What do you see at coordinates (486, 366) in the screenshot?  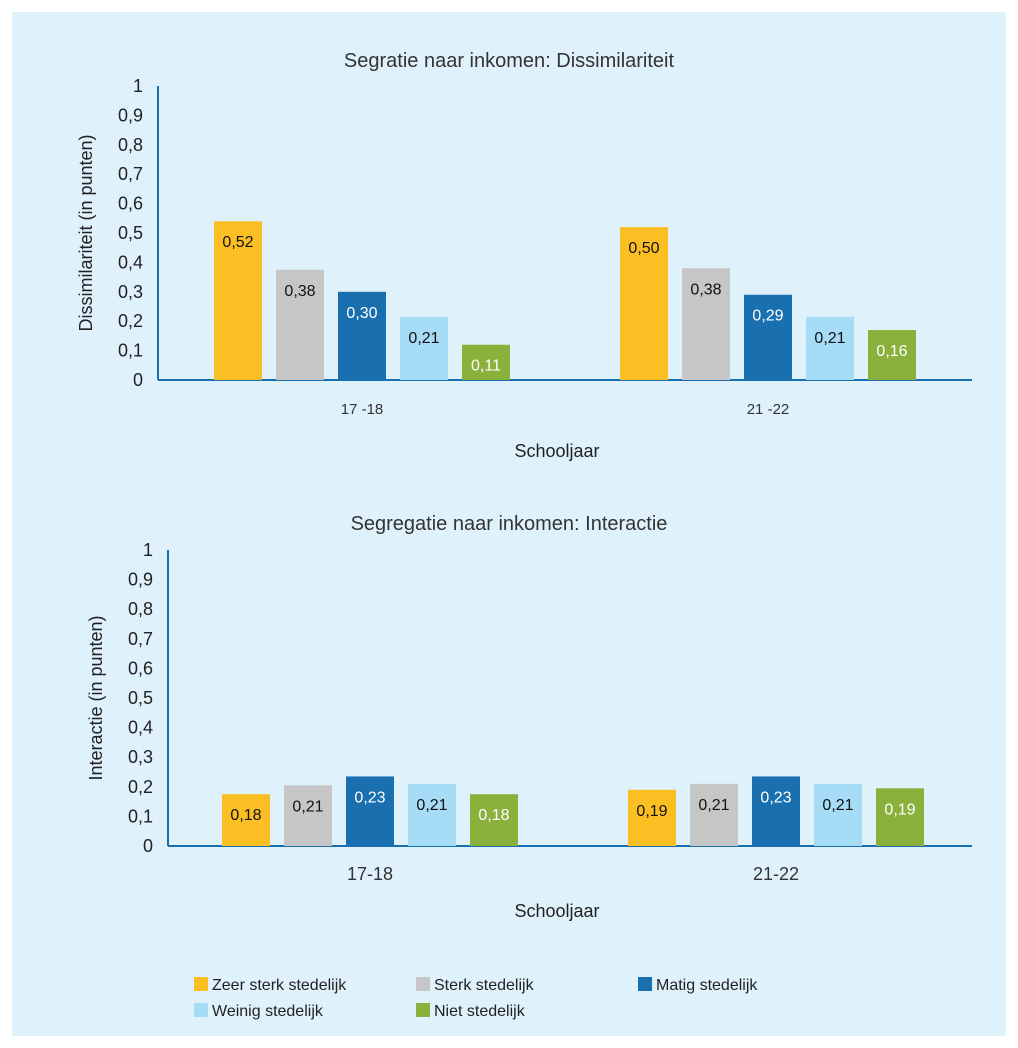 I see `data-label: 0,11` at bounding box center [486, 366].